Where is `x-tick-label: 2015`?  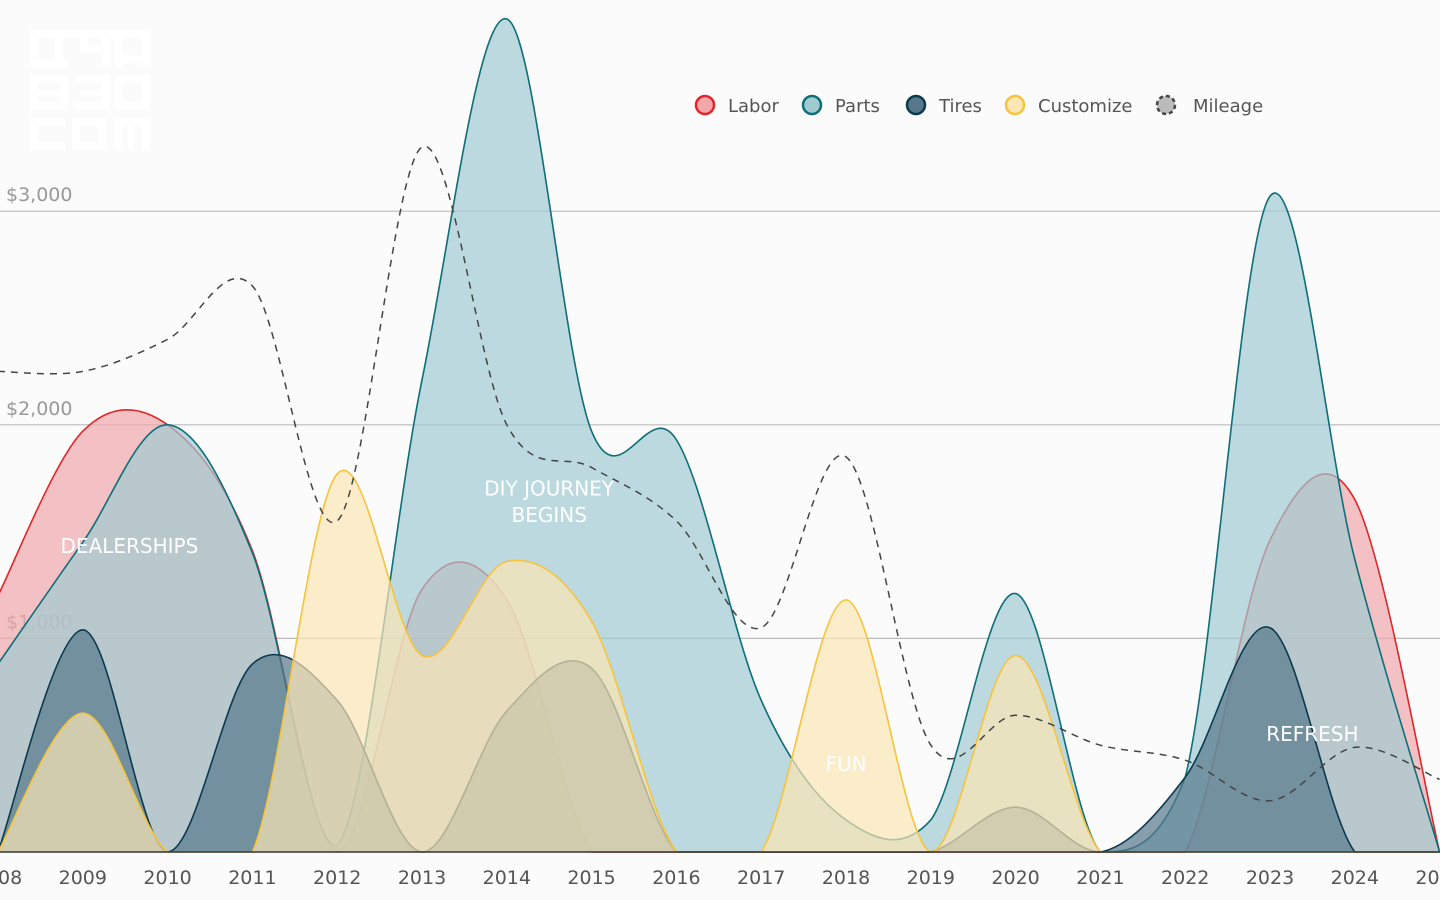
x-tick-label: 2015 is located at coordinates (591, 878).